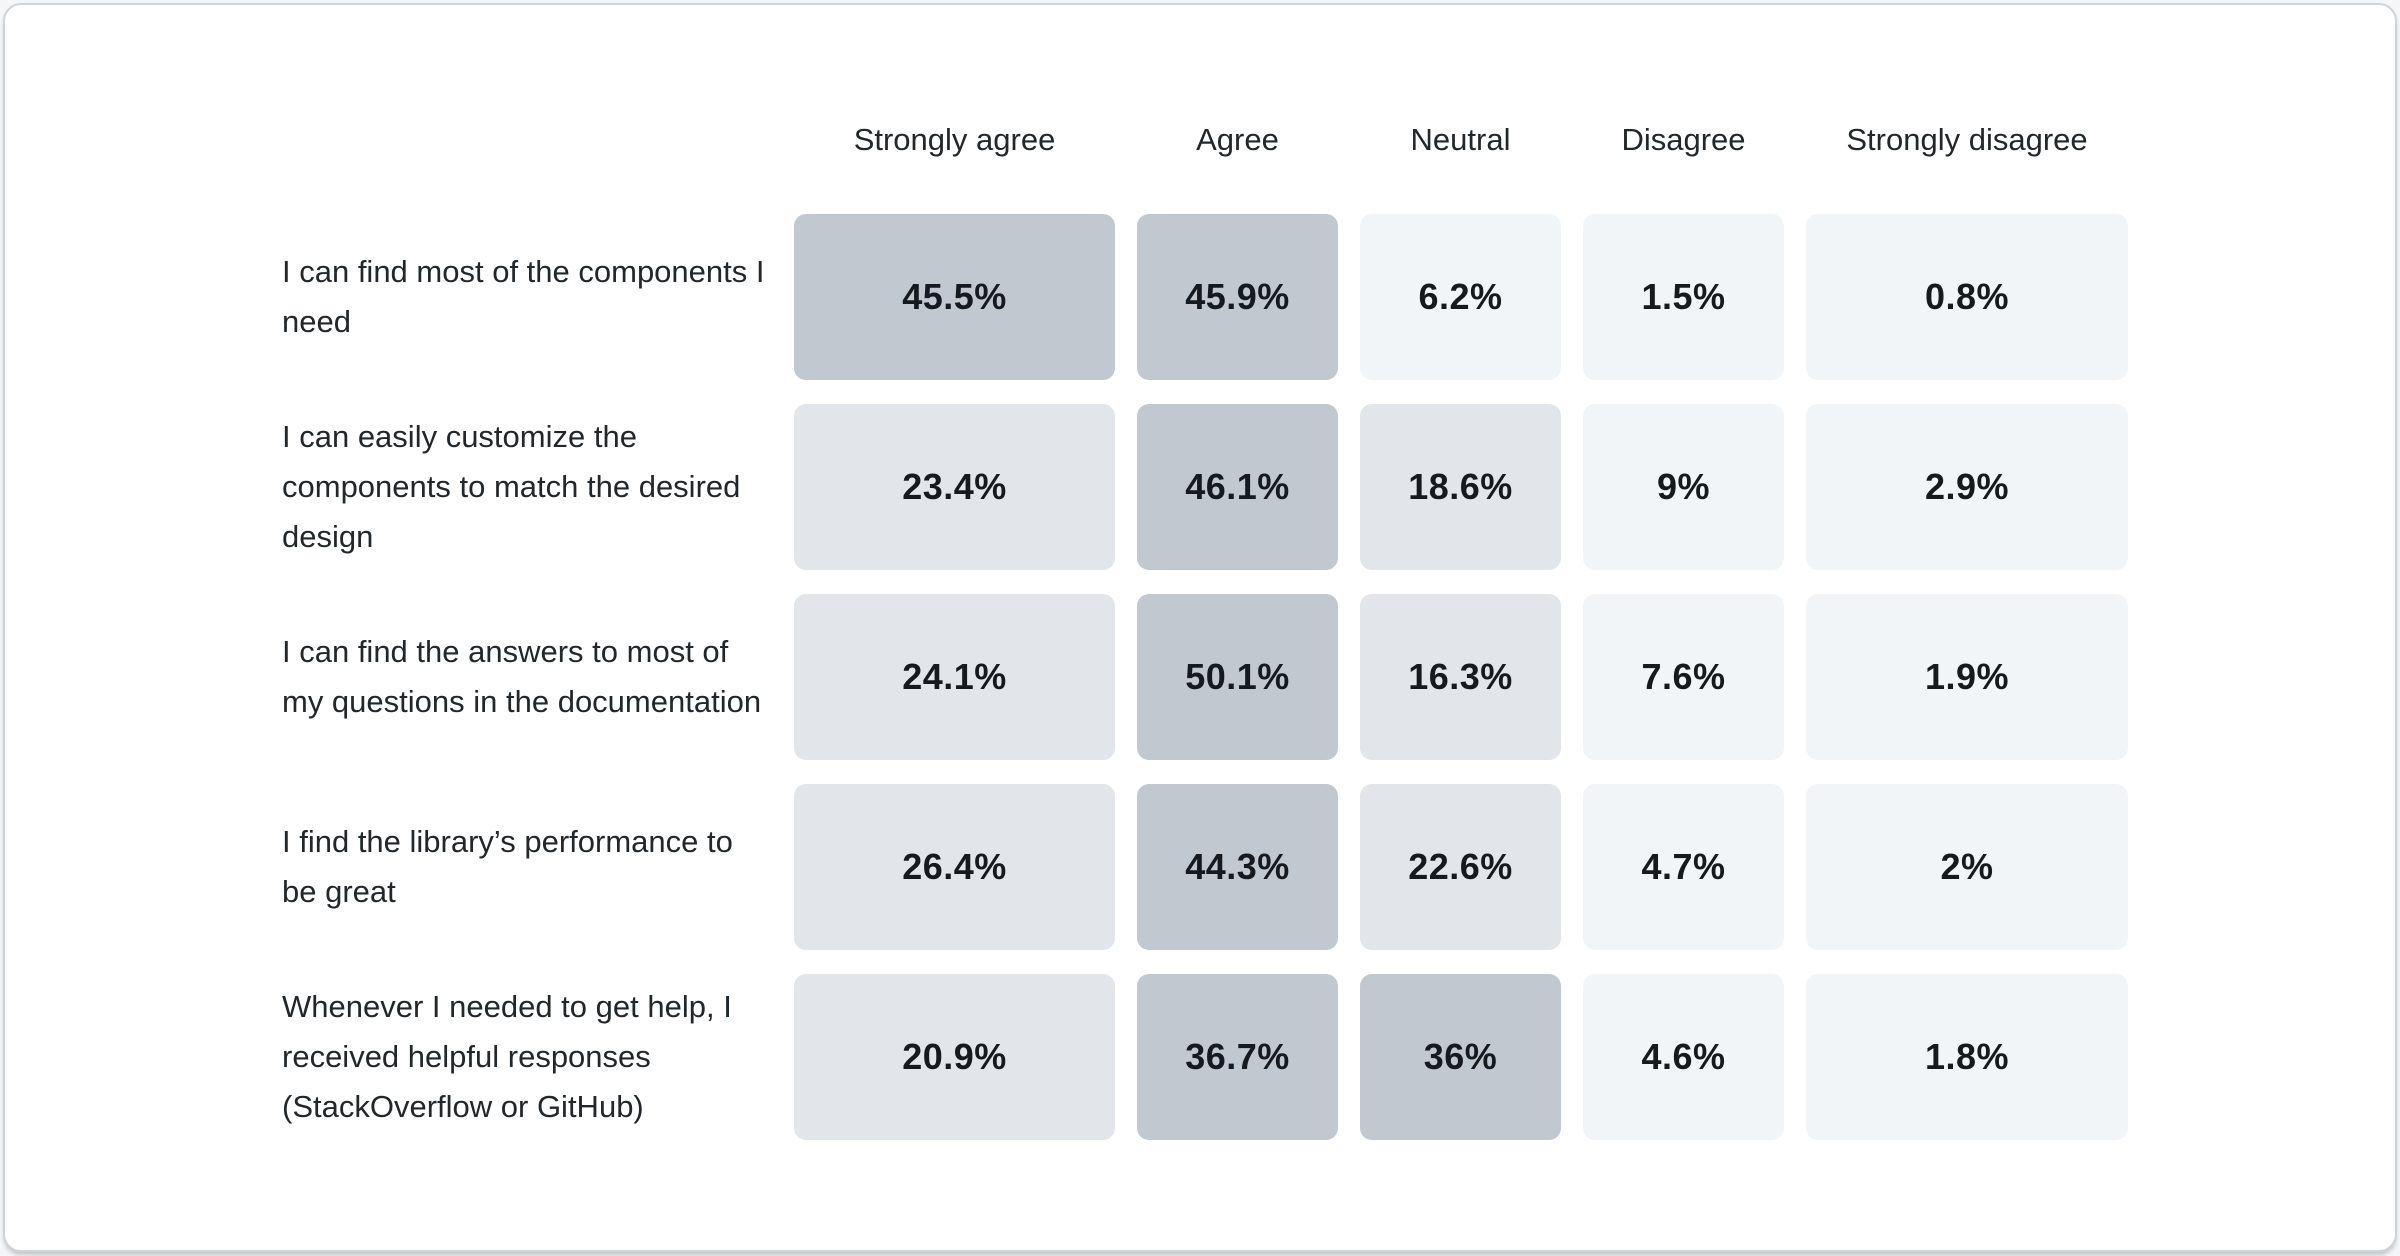 The width and height of the screenshot is (2400, 1256). I want to click on heatmap-cell: 9%, so click(1683, 487).